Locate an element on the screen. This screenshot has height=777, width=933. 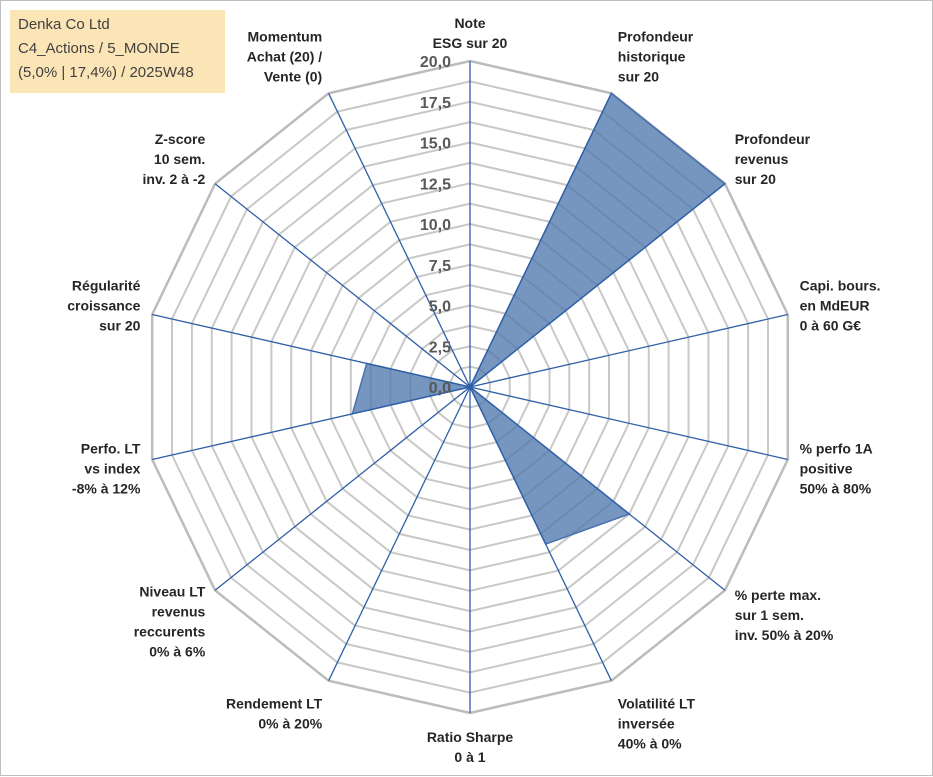
axis-label: % perfo 1A positive 50% à 80% is located at coordinates (836, 468).